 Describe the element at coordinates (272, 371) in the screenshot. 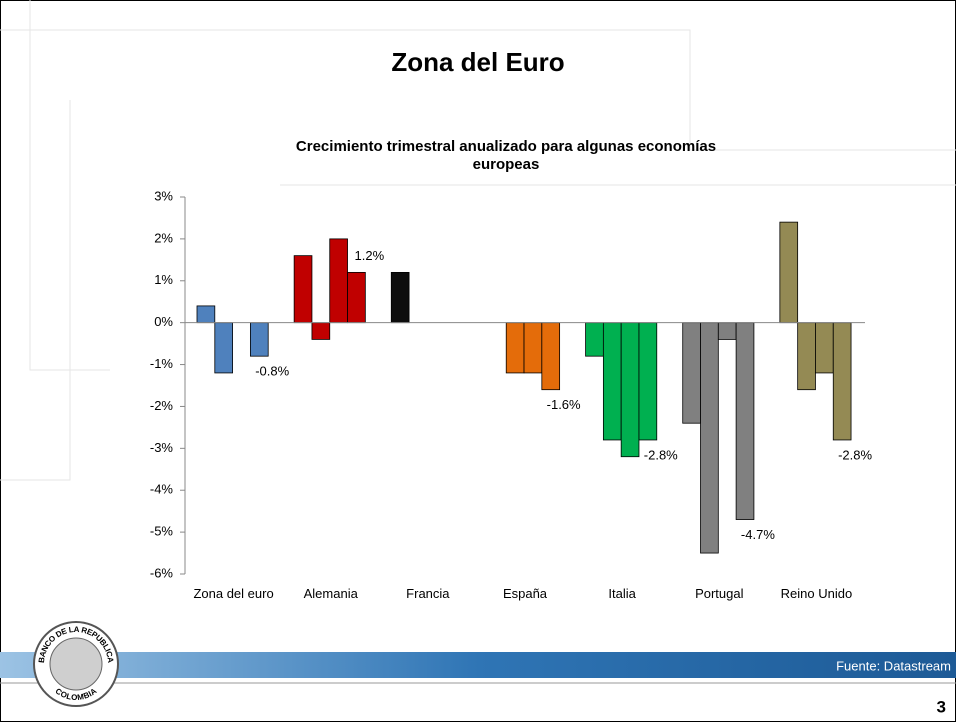

I see `value-label: -0.8%` at that location.